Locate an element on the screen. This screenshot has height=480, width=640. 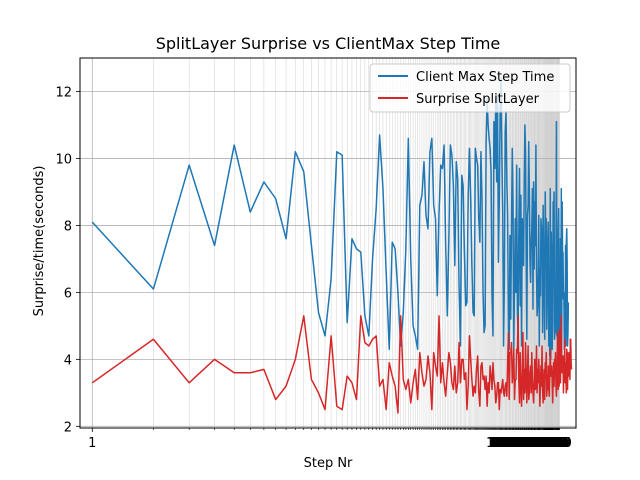
x-tick-label: 198 is located at coordinates (558, 443).